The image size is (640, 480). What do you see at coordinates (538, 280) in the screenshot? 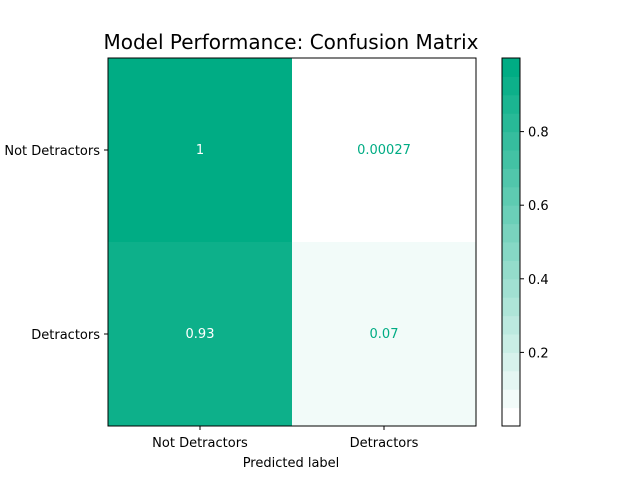
I see `colorbar-tick-label: 0.4` at bounding box center [538, 280].